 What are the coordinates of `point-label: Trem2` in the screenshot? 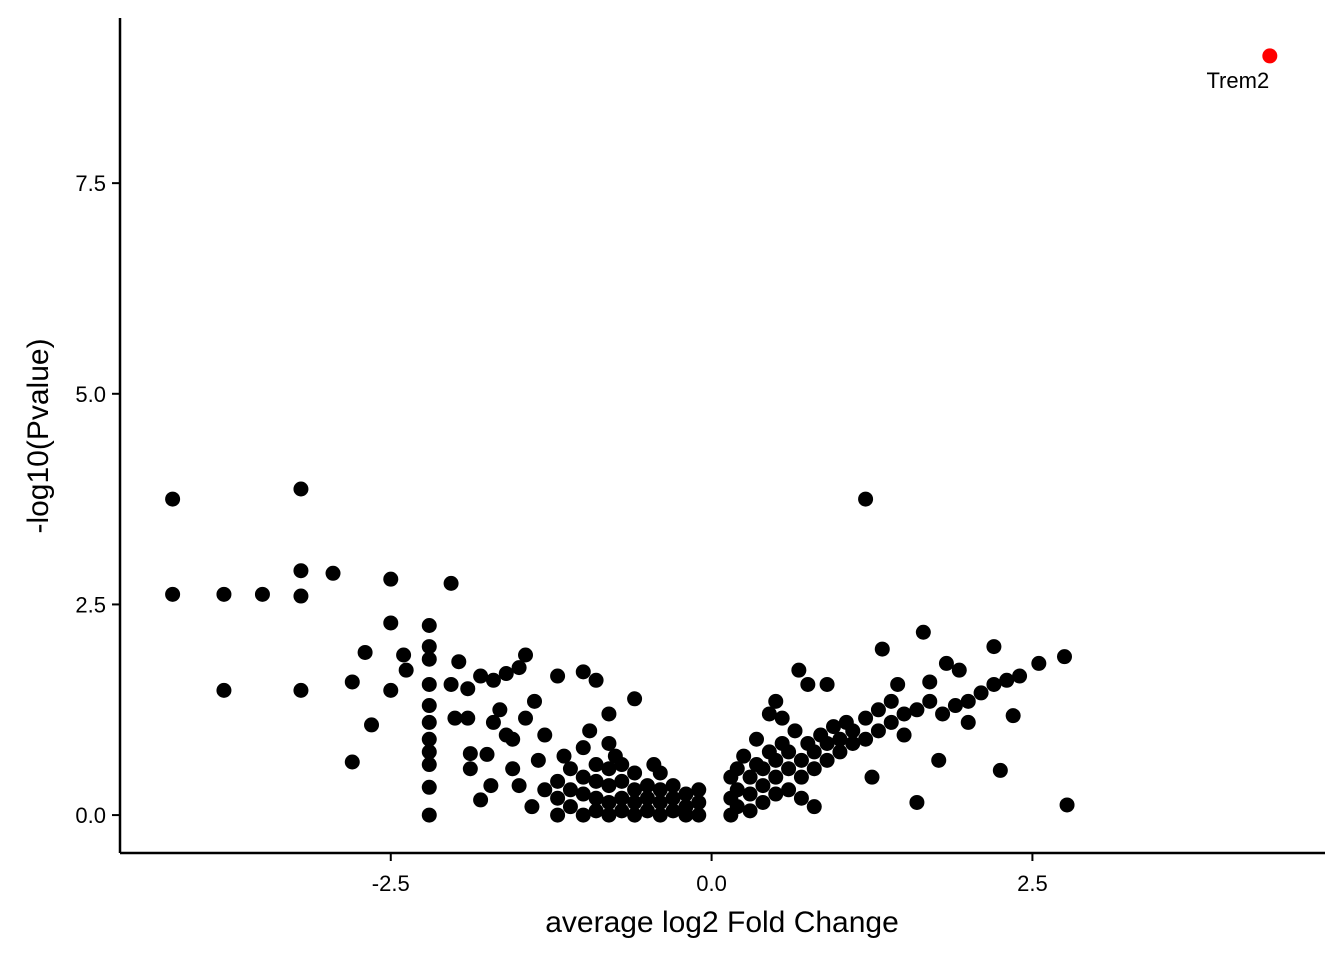 It's located at (1237, 80).